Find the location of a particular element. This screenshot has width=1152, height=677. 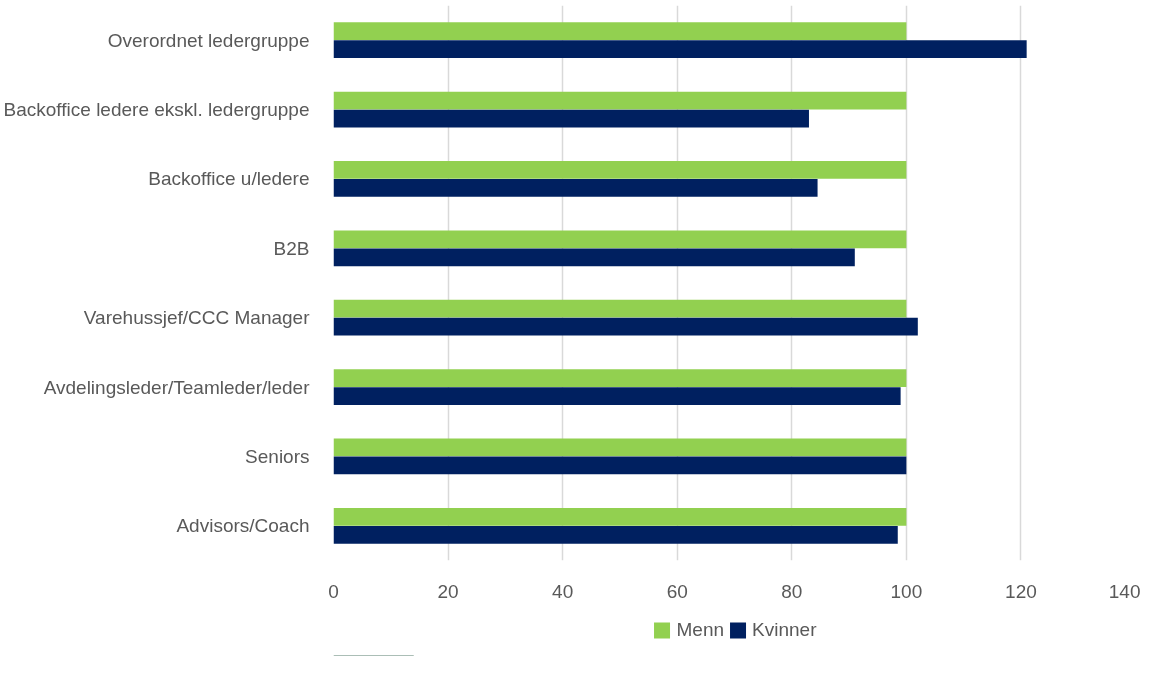

x-tick-label: 60 is located at coordinates (677, 591).